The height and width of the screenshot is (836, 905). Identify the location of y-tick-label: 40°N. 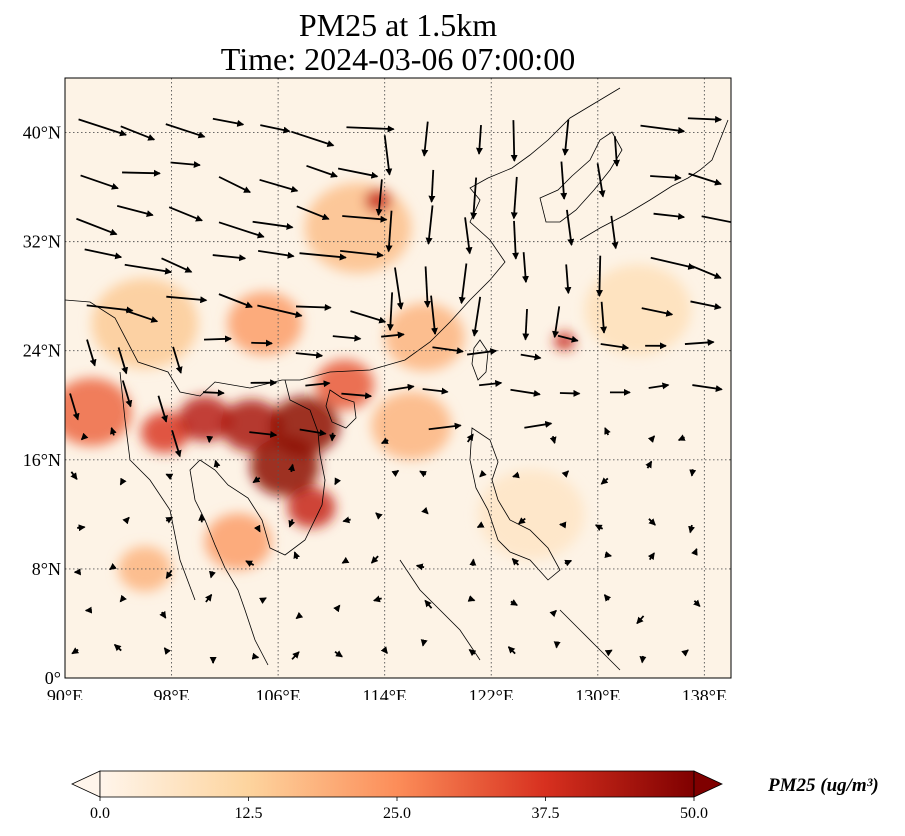
(42, 133).